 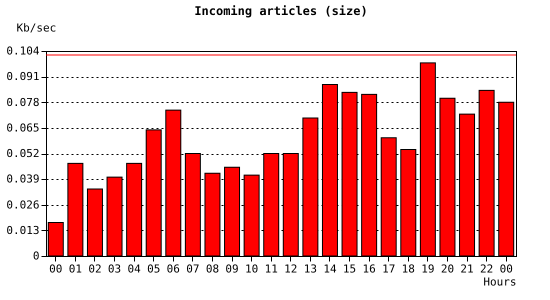 I want to click on x-tick-label: 12, so click(x=291, y=269).